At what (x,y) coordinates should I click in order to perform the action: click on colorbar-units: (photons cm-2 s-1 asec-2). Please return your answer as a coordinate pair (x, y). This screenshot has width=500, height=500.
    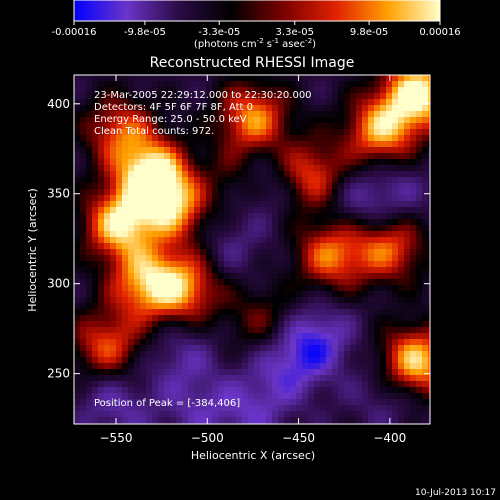
    Looking at the image, I should click on (255, 43).